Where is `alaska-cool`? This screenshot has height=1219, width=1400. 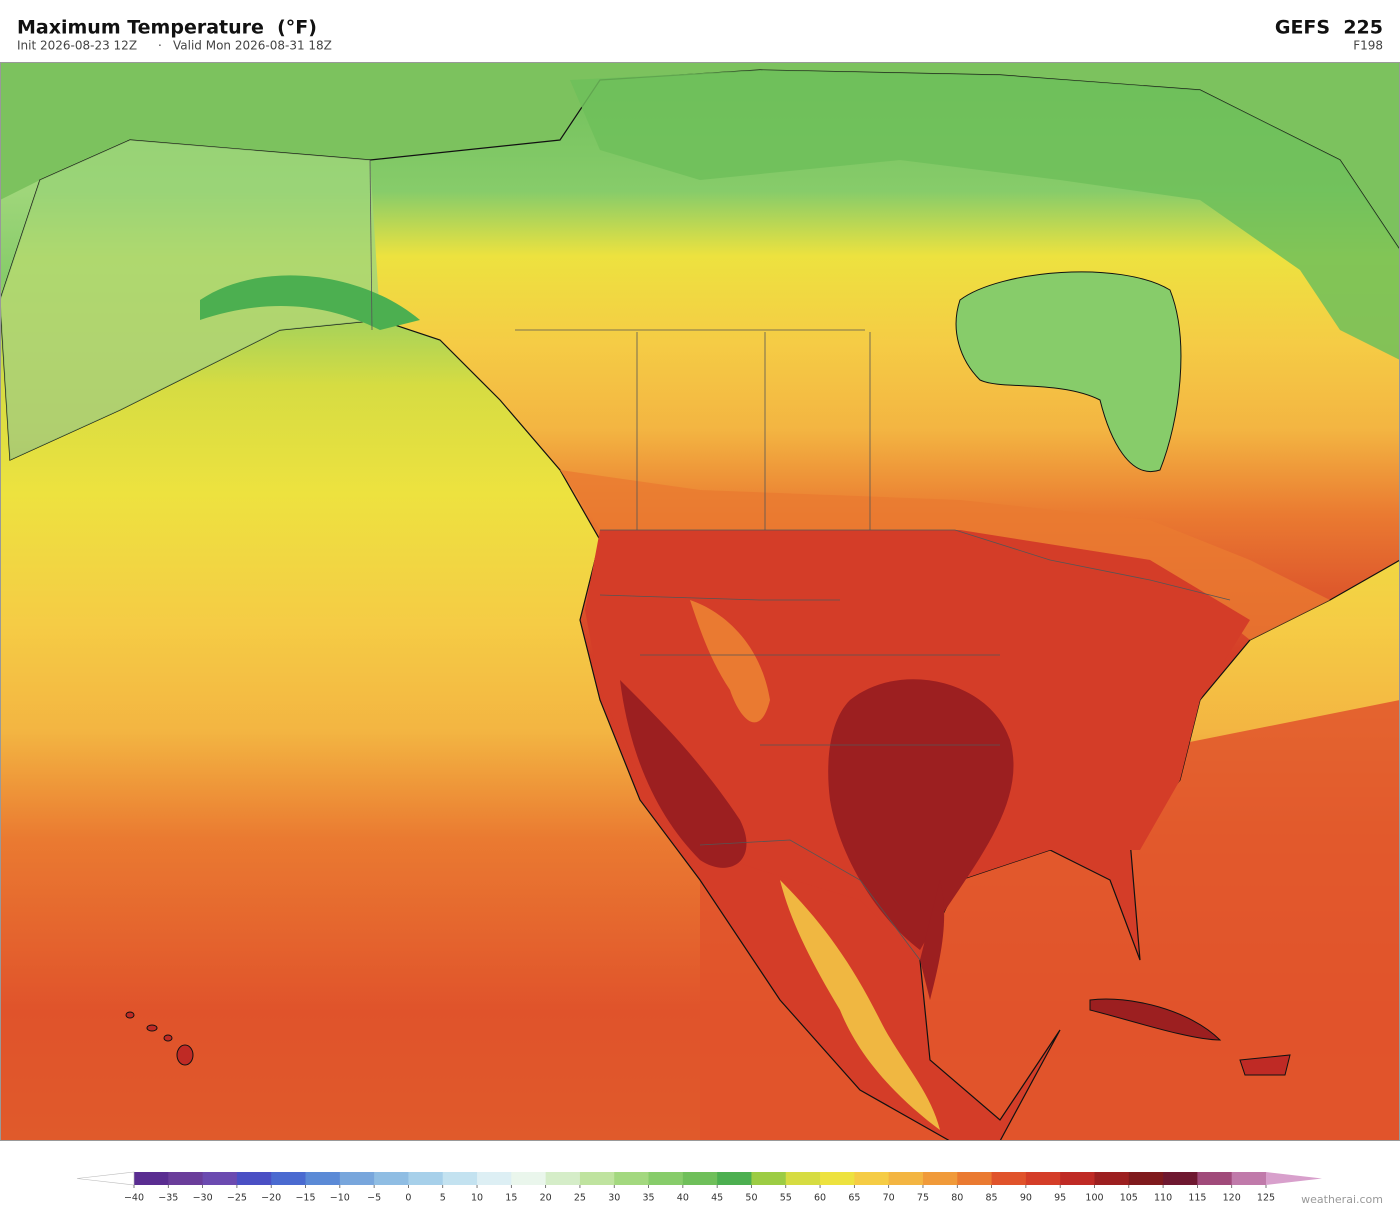 alaska-cool is located at coordinates (190, 300).